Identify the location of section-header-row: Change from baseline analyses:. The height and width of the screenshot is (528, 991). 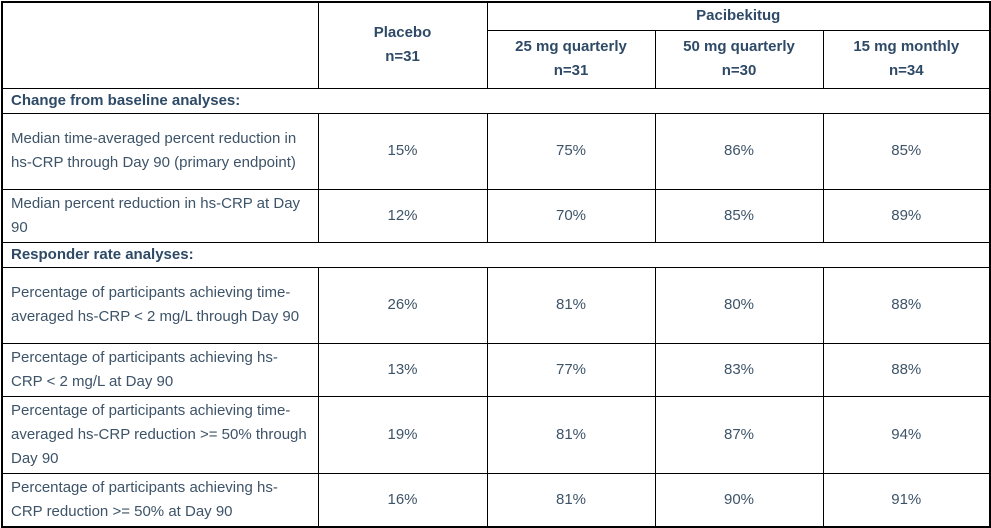
(496, 100).